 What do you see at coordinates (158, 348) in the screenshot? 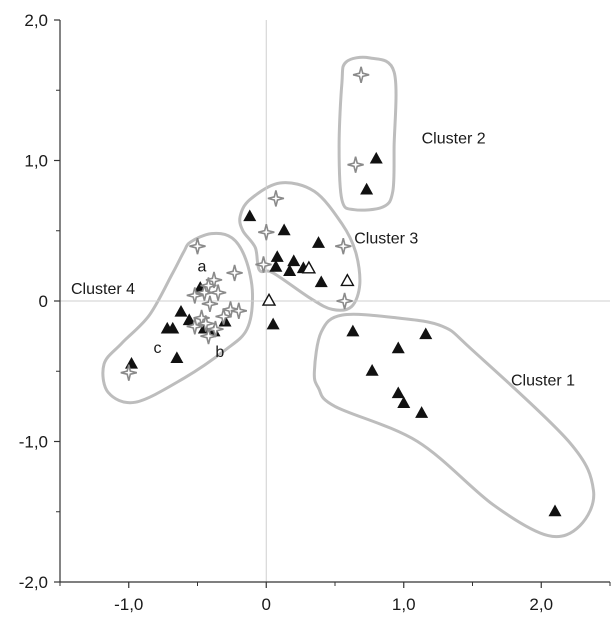
I see `point-annotation-c: c` at bounding box center [158, 348].